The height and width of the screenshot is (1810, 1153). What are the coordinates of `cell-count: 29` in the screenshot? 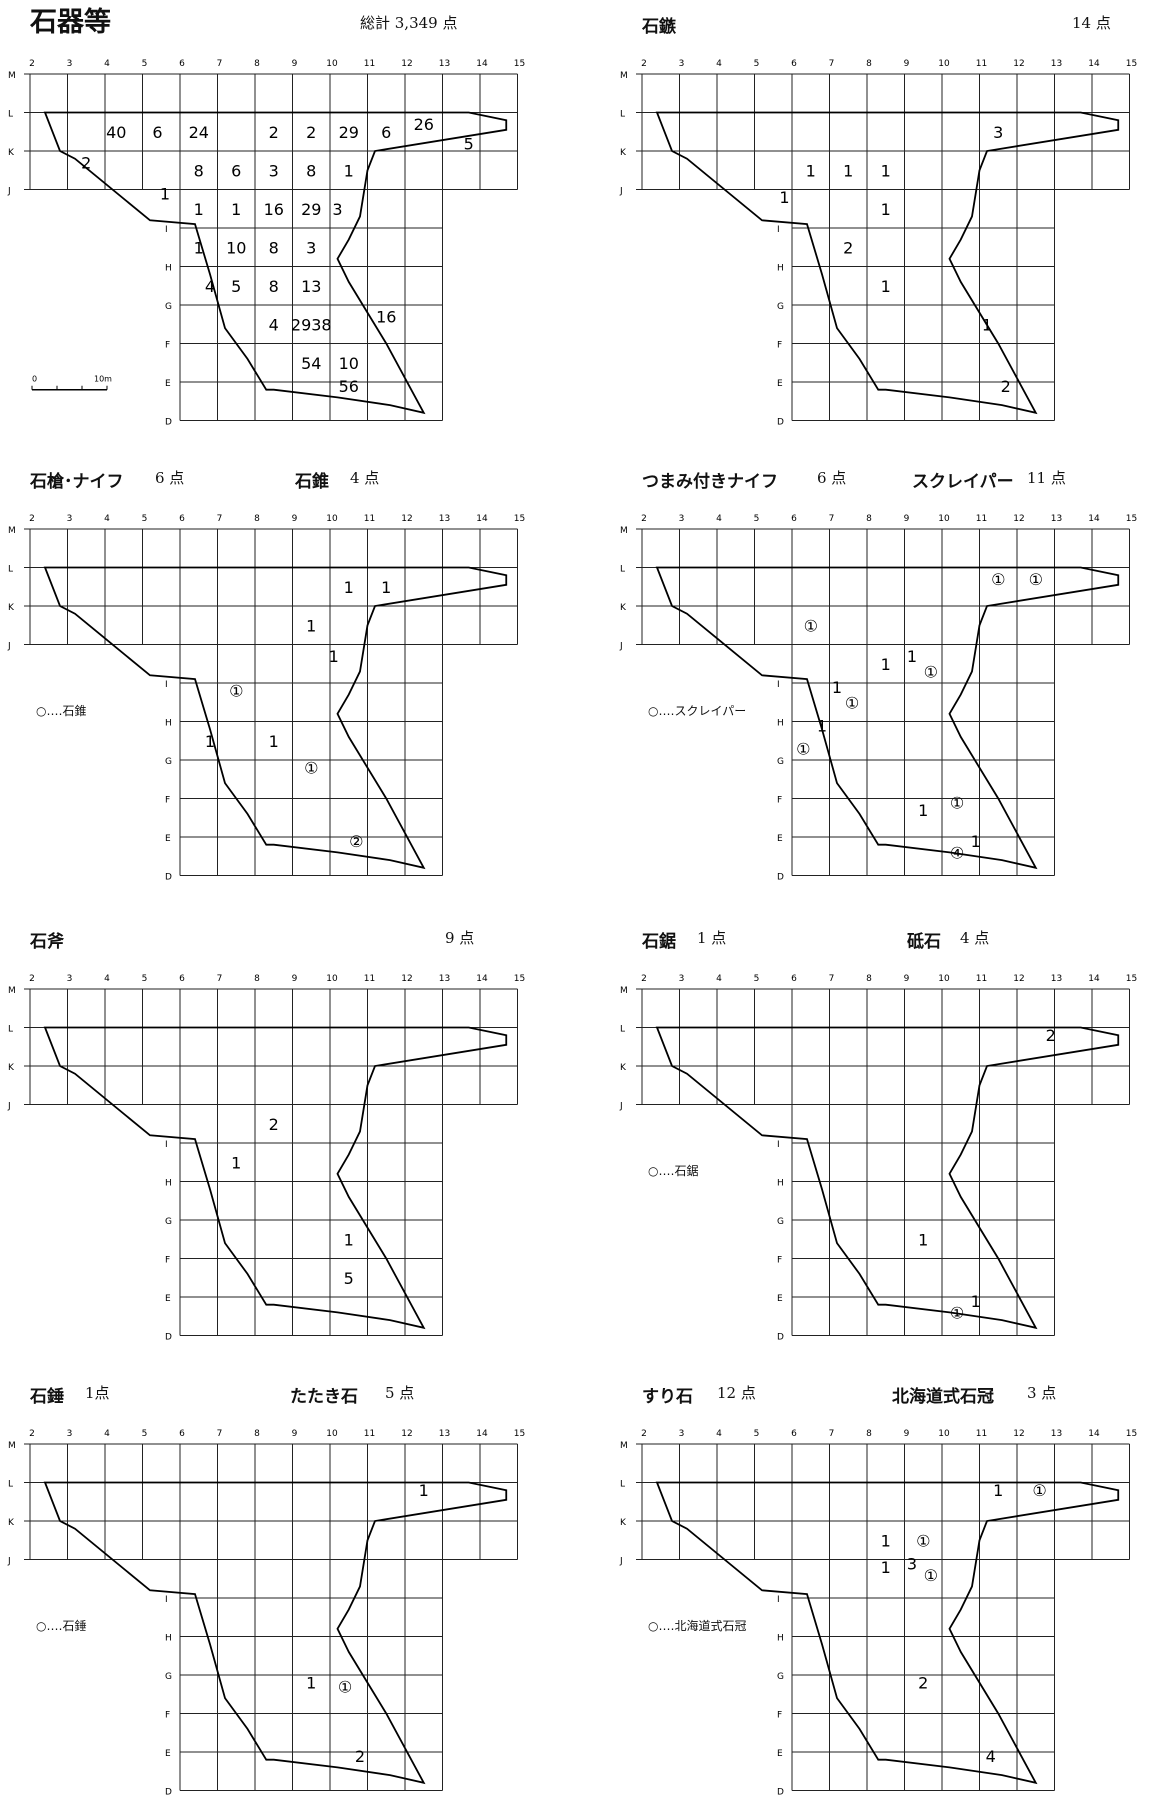 It's located at (349, 132).